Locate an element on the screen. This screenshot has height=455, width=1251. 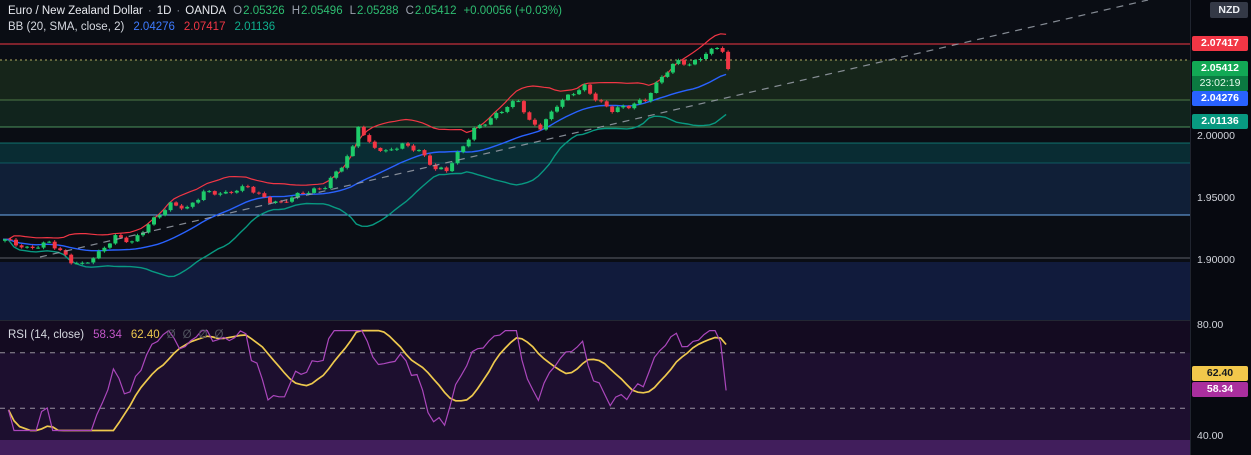
close-label: C is located at coordinates (409, 11).